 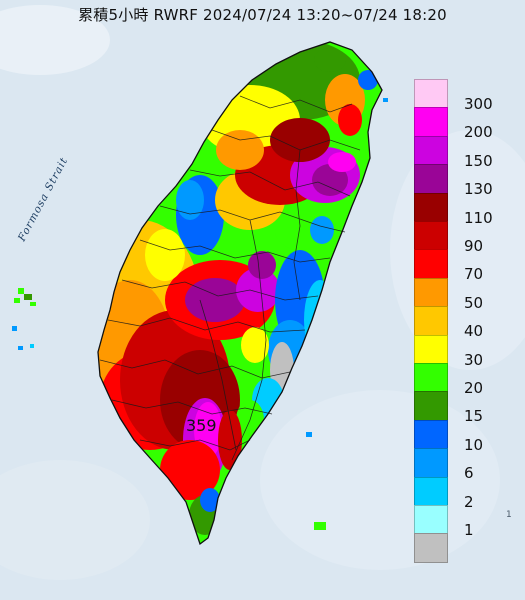 What do you see at coordinates (474, 331) in the screenshot?
I see `legend-label: 40` at bounding box center [474, 331].